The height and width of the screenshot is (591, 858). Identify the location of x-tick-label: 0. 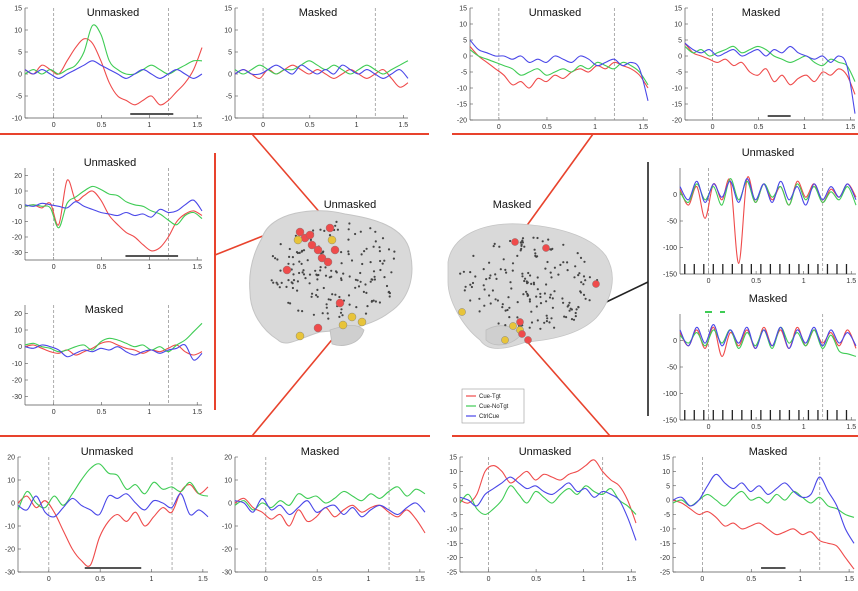
(54, 125).